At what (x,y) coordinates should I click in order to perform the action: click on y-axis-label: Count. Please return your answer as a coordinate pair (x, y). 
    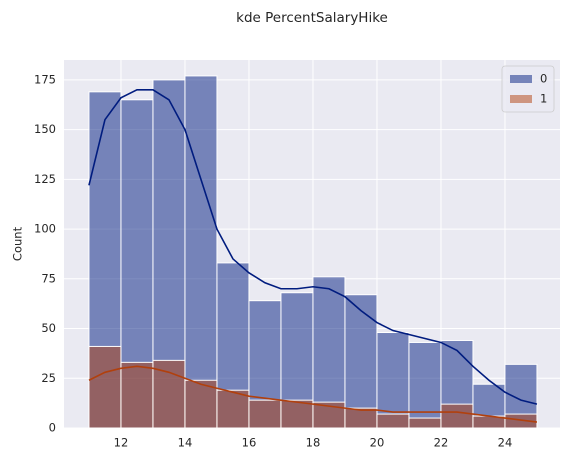
    Looking at the image, I should click on (18, 243).